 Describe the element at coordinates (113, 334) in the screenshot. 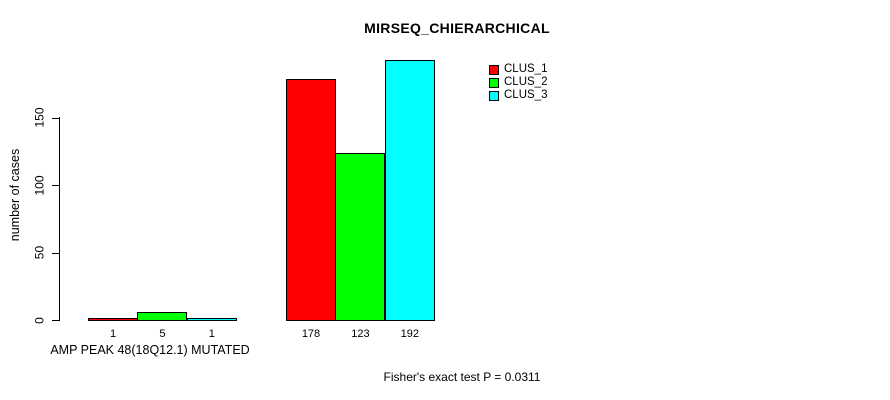

I see `bar-value-label-clus_1-group1: 1` at that location.